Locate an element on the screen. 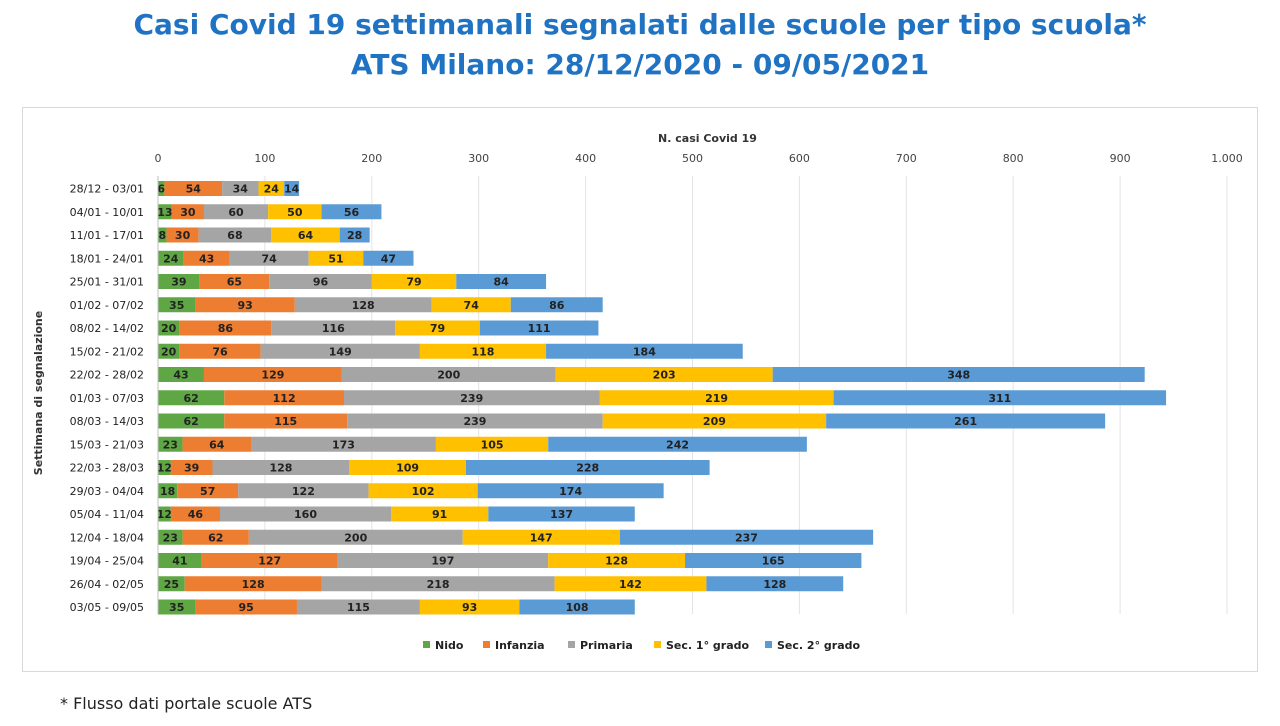  data-label: 115 is located at coordinates (285, 421).